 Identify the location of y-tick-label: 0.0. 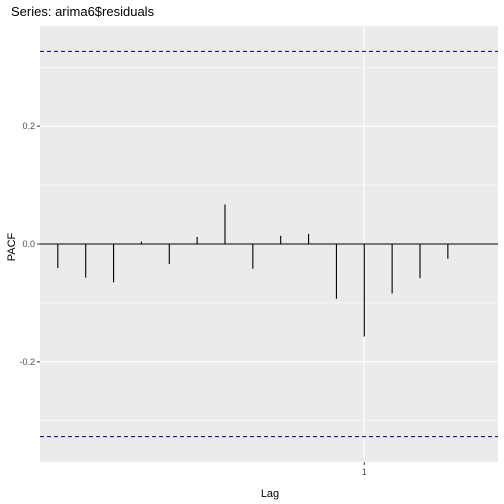
(28, 244).